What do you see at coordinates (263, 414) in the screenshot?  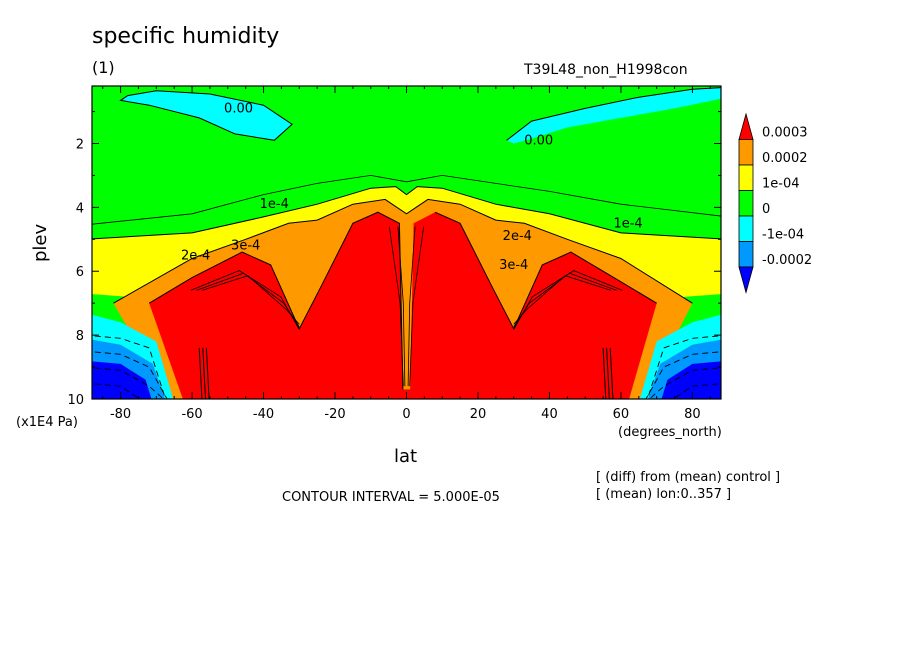 I see `x-tick-label: -40` at bounding box center [263, 414].